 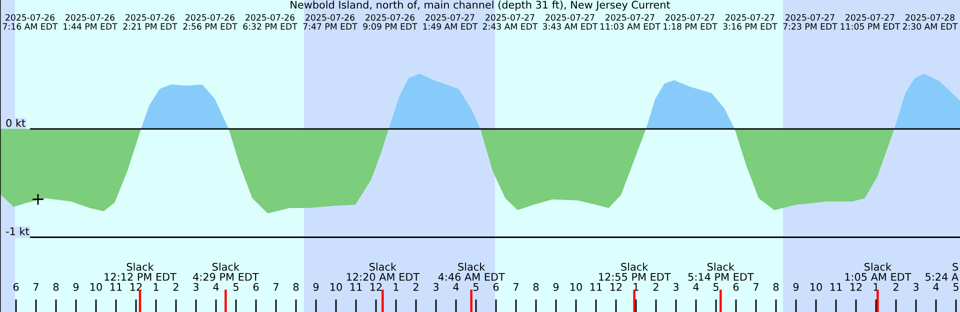 I want to click on annotation: 2025-07-27 3:43 AM EDT, so click(x=570, y=22).